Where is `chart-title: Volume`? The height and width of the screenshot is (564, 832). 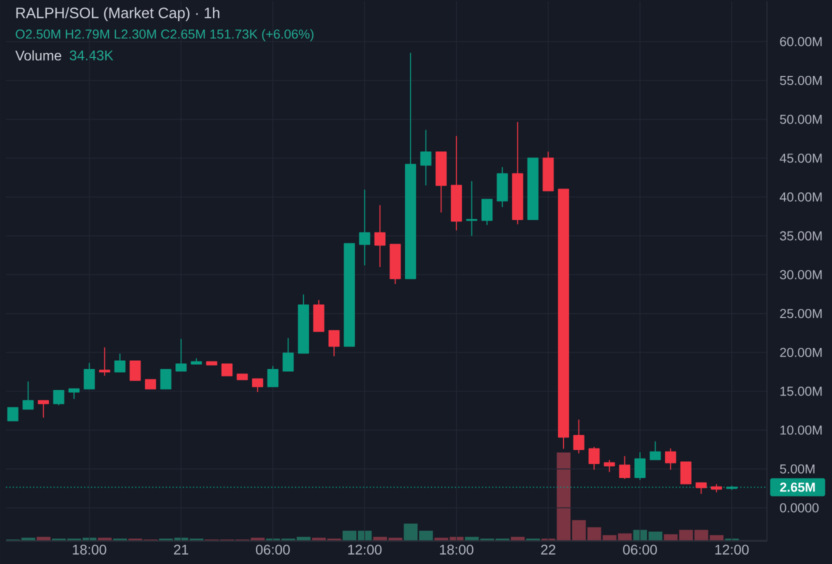
chart-title: Volume is located at coordinates (38, 55).